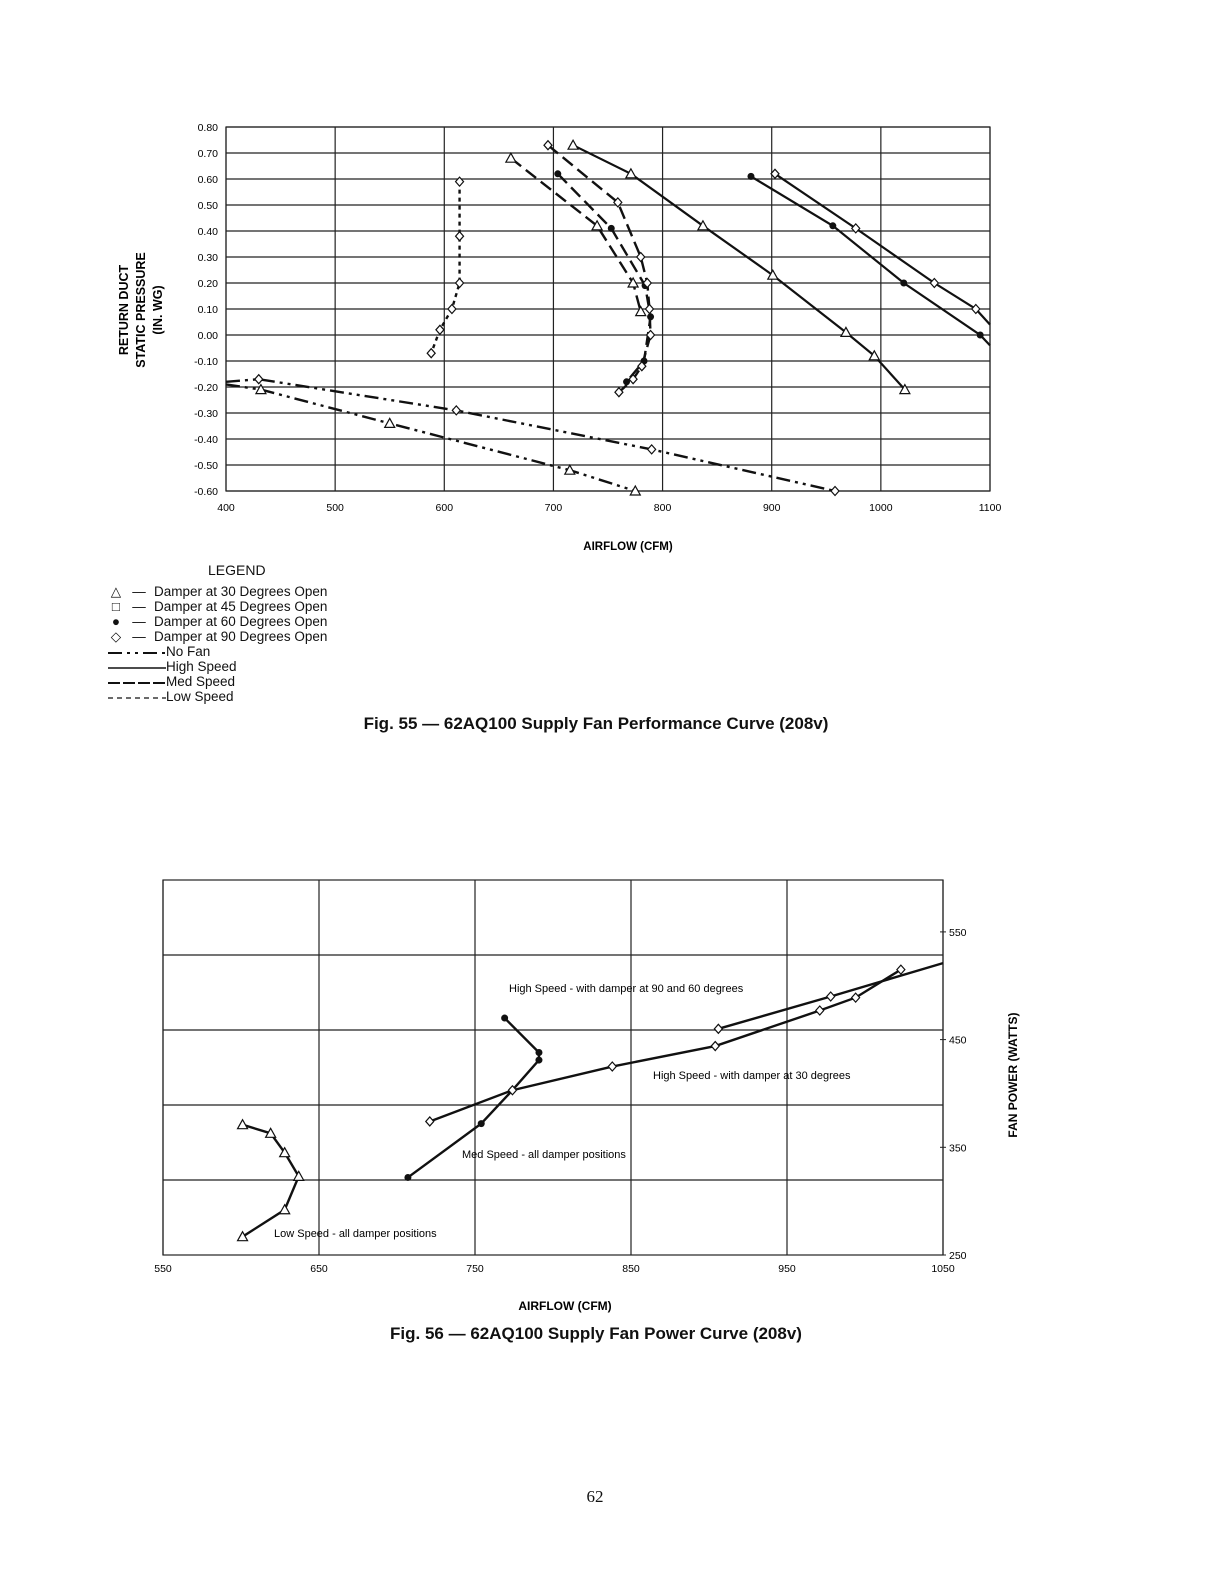 The height and width of the screenshot is (1586, 1220). I want to click on y-axis-title: (IN. WG), so click(158, 309).